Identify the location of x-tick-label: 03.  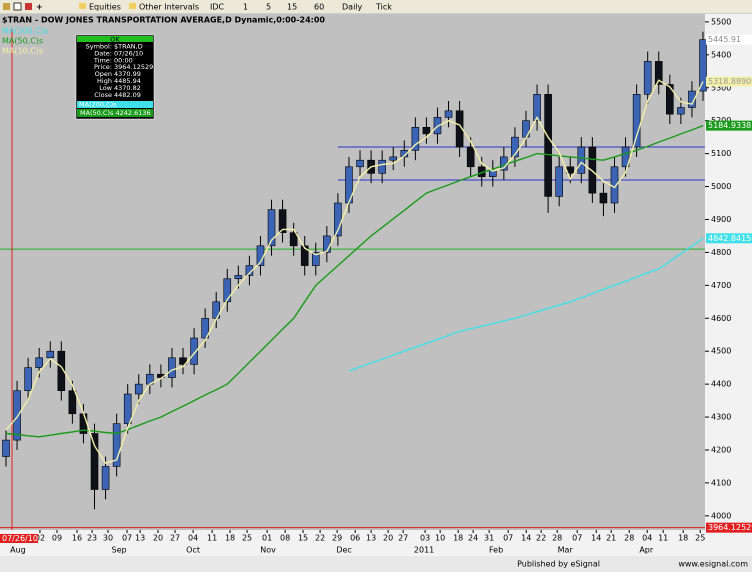
(425, 538).